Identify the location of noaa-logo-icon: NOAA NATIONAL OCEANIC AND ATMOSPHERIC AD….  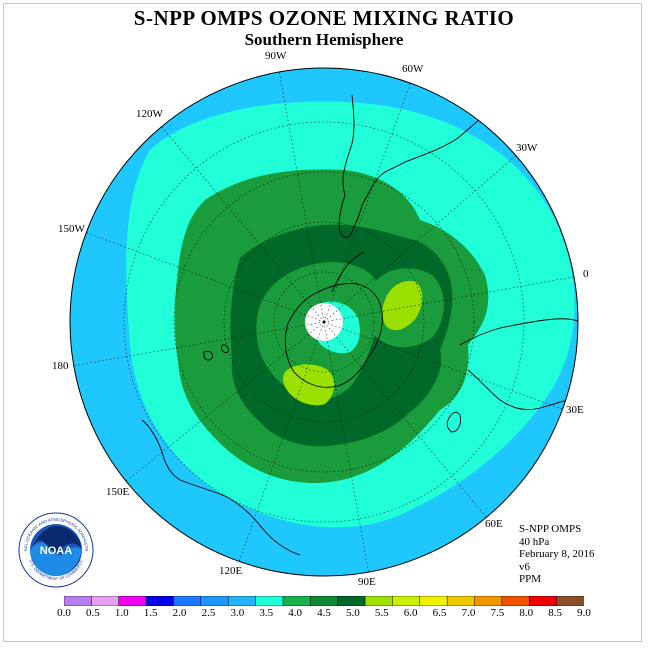
(56, 550).